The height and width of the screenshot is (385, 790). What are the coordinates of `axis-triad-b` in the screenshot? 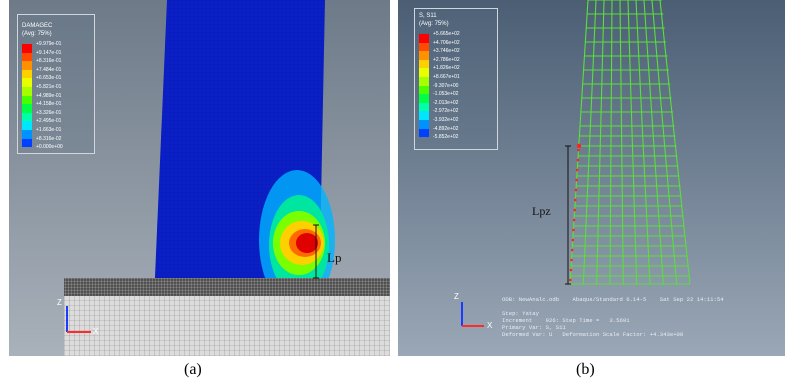 It's located at (472, 314).